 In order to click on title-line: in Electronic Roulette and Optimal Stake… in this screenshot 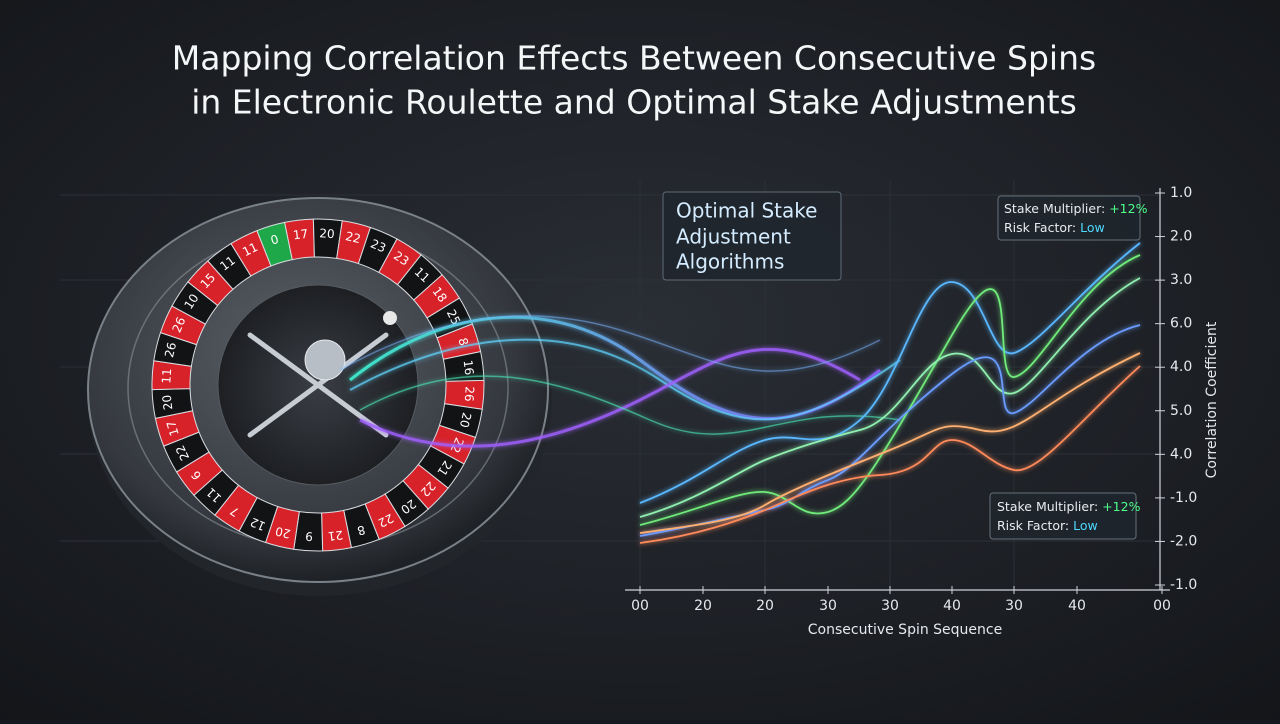, I will do `click(634, 102)`.